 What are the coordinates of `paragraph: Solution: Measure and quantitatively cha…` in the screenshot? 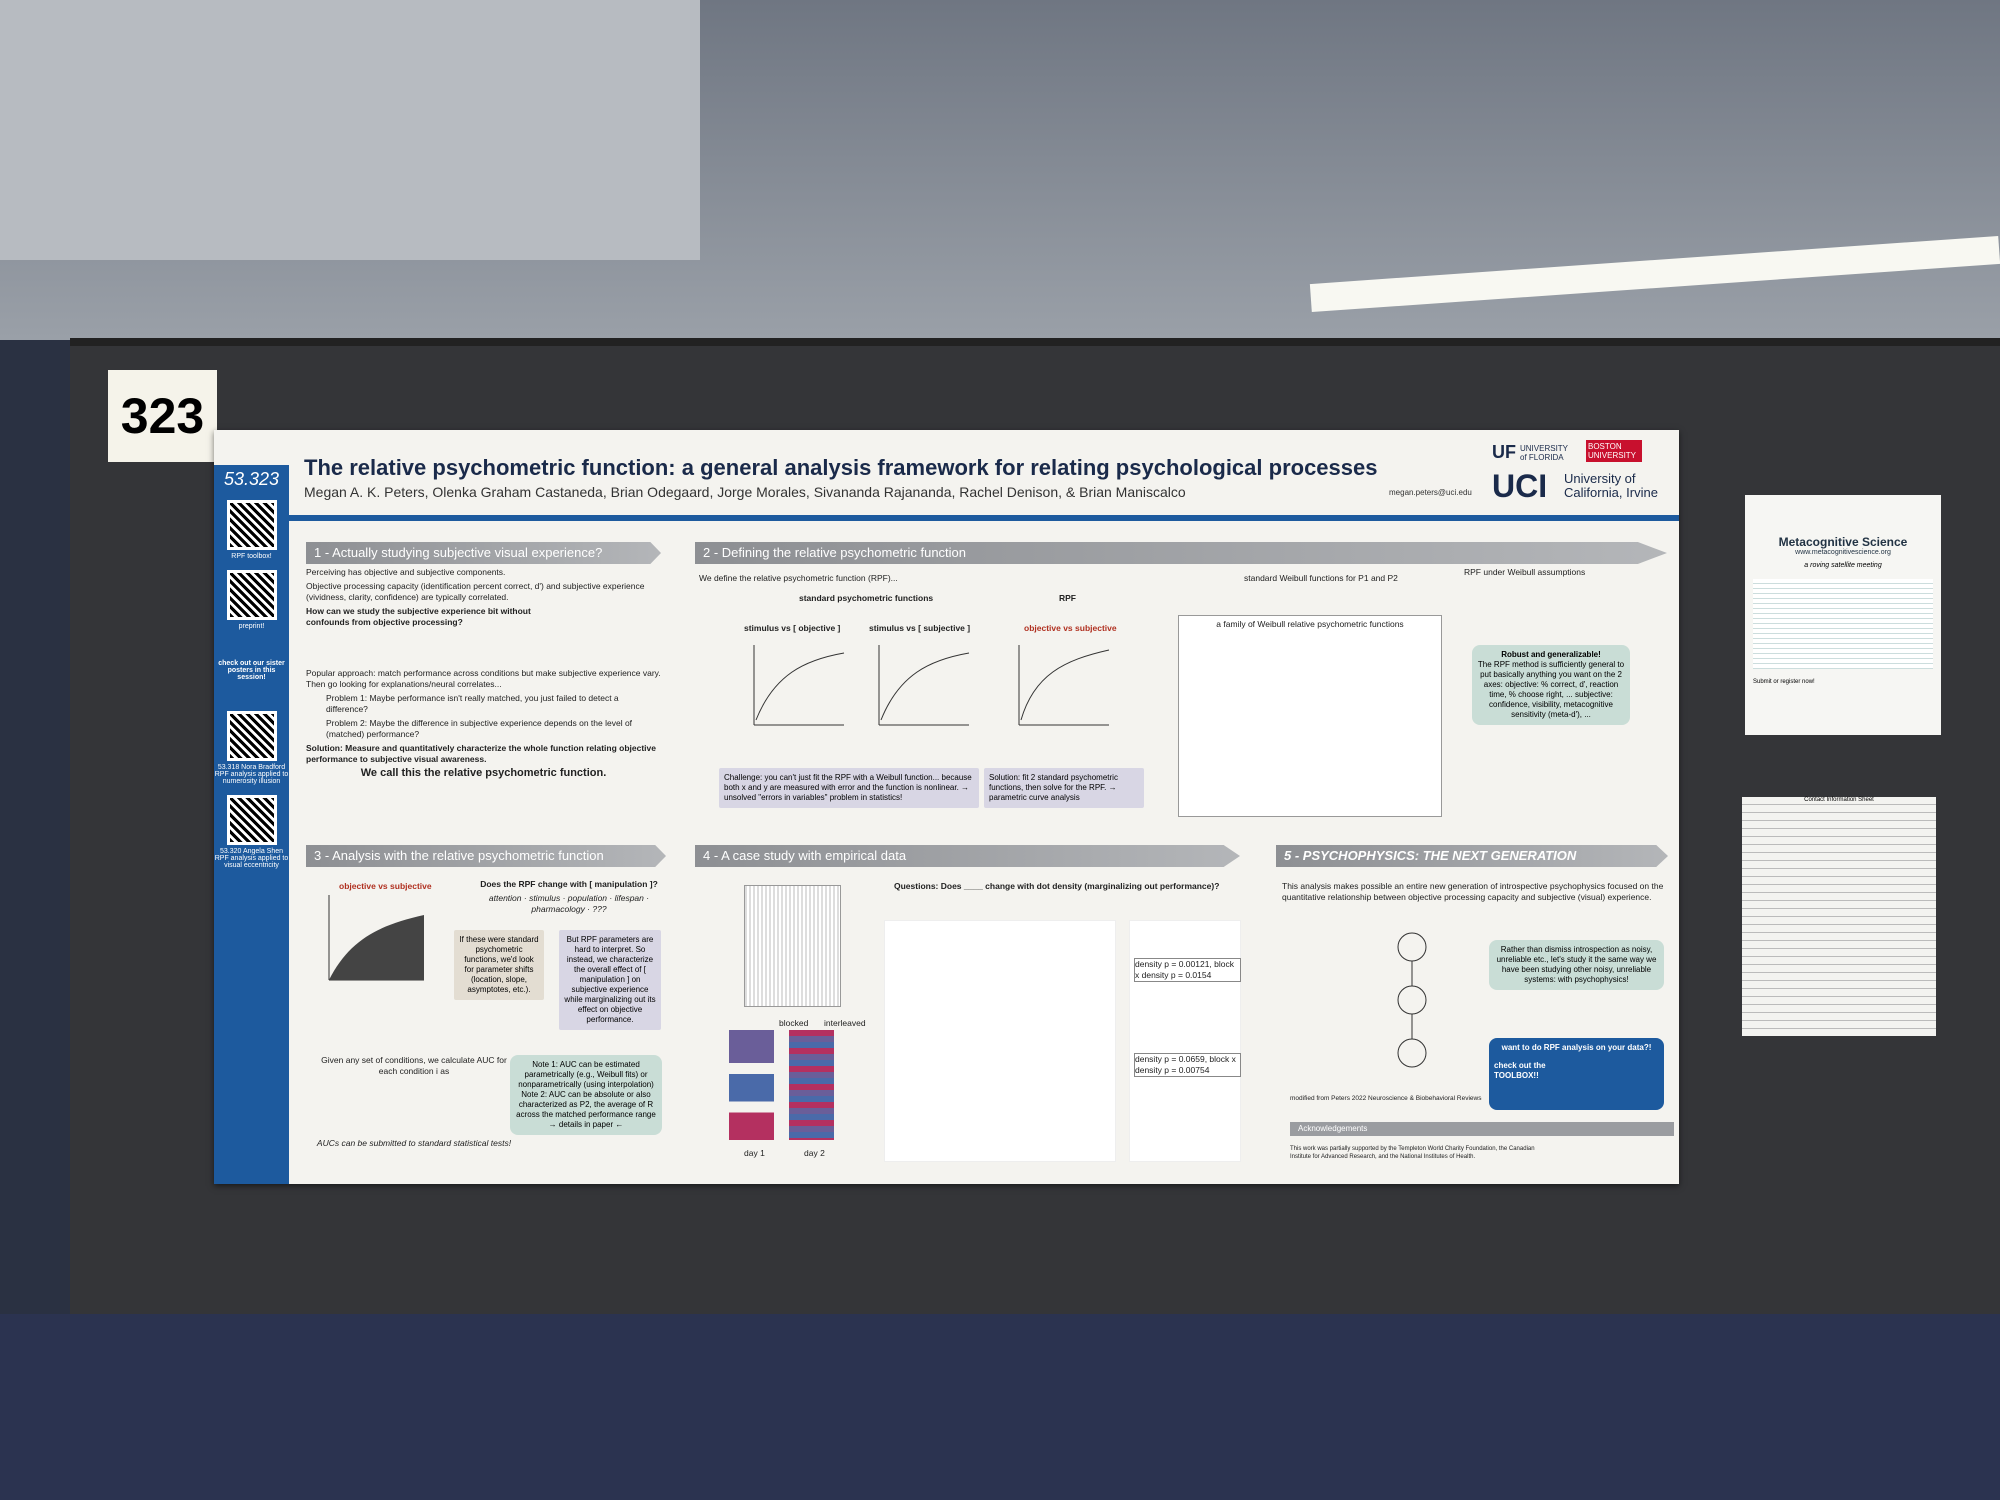 It's located at (481, 753).